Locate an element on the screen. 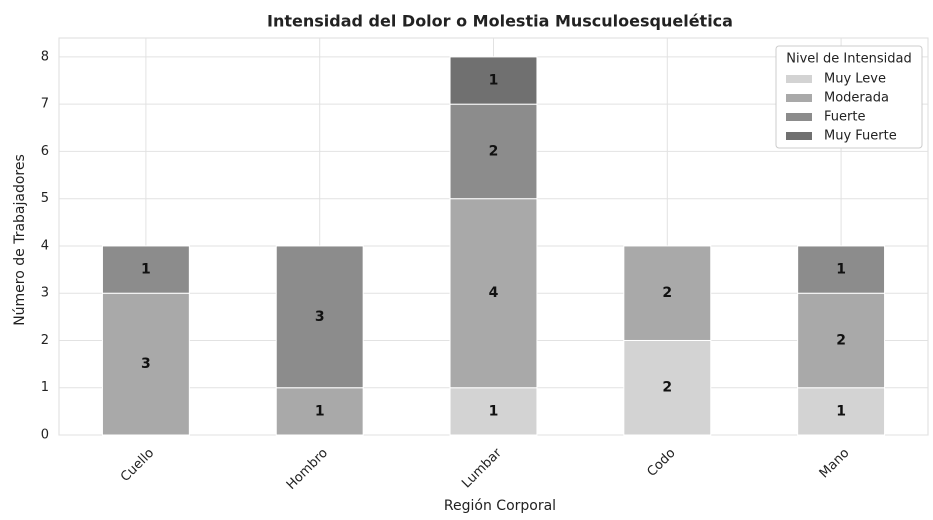 Image resolution: width=933 pixels, height=520 pixels. y-tick-label: 8 is located at coordinates (45, 56).